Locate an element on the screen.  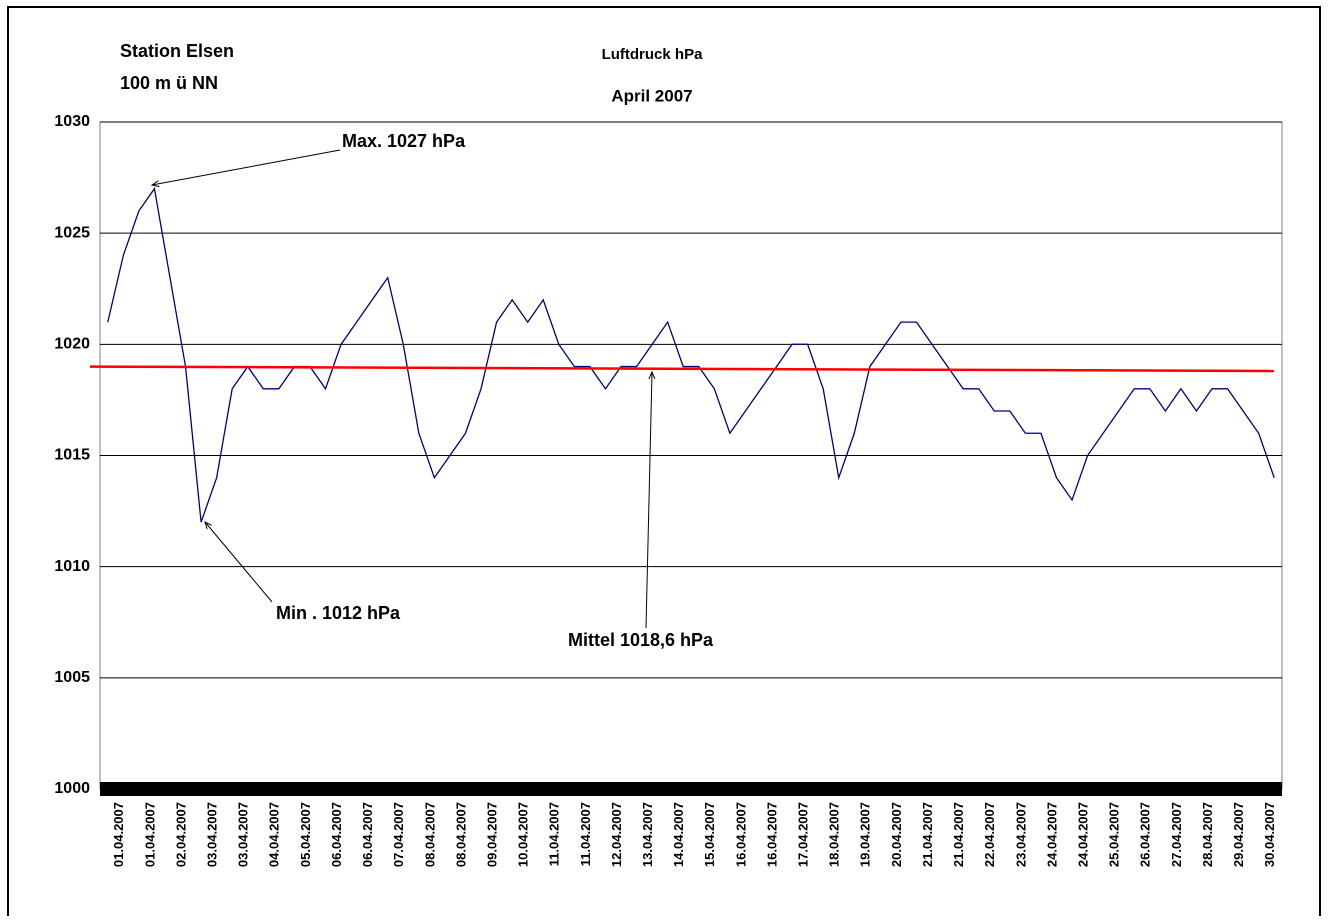
y-tick-label: 1020 is located at coordinates (72, 344).